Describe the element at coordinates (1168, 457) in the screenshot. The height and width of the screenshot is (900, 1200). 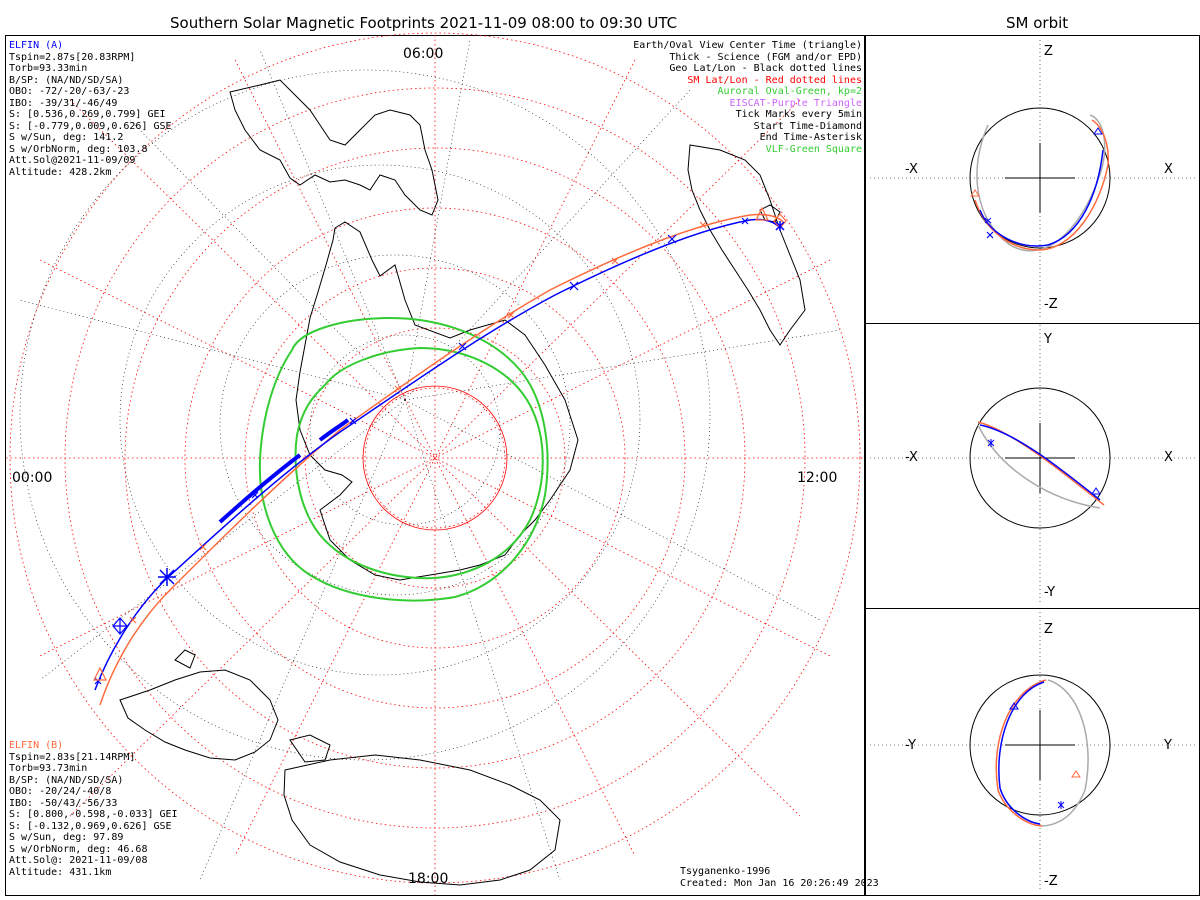
I see `orbit-xy-right-label: X` at that location.